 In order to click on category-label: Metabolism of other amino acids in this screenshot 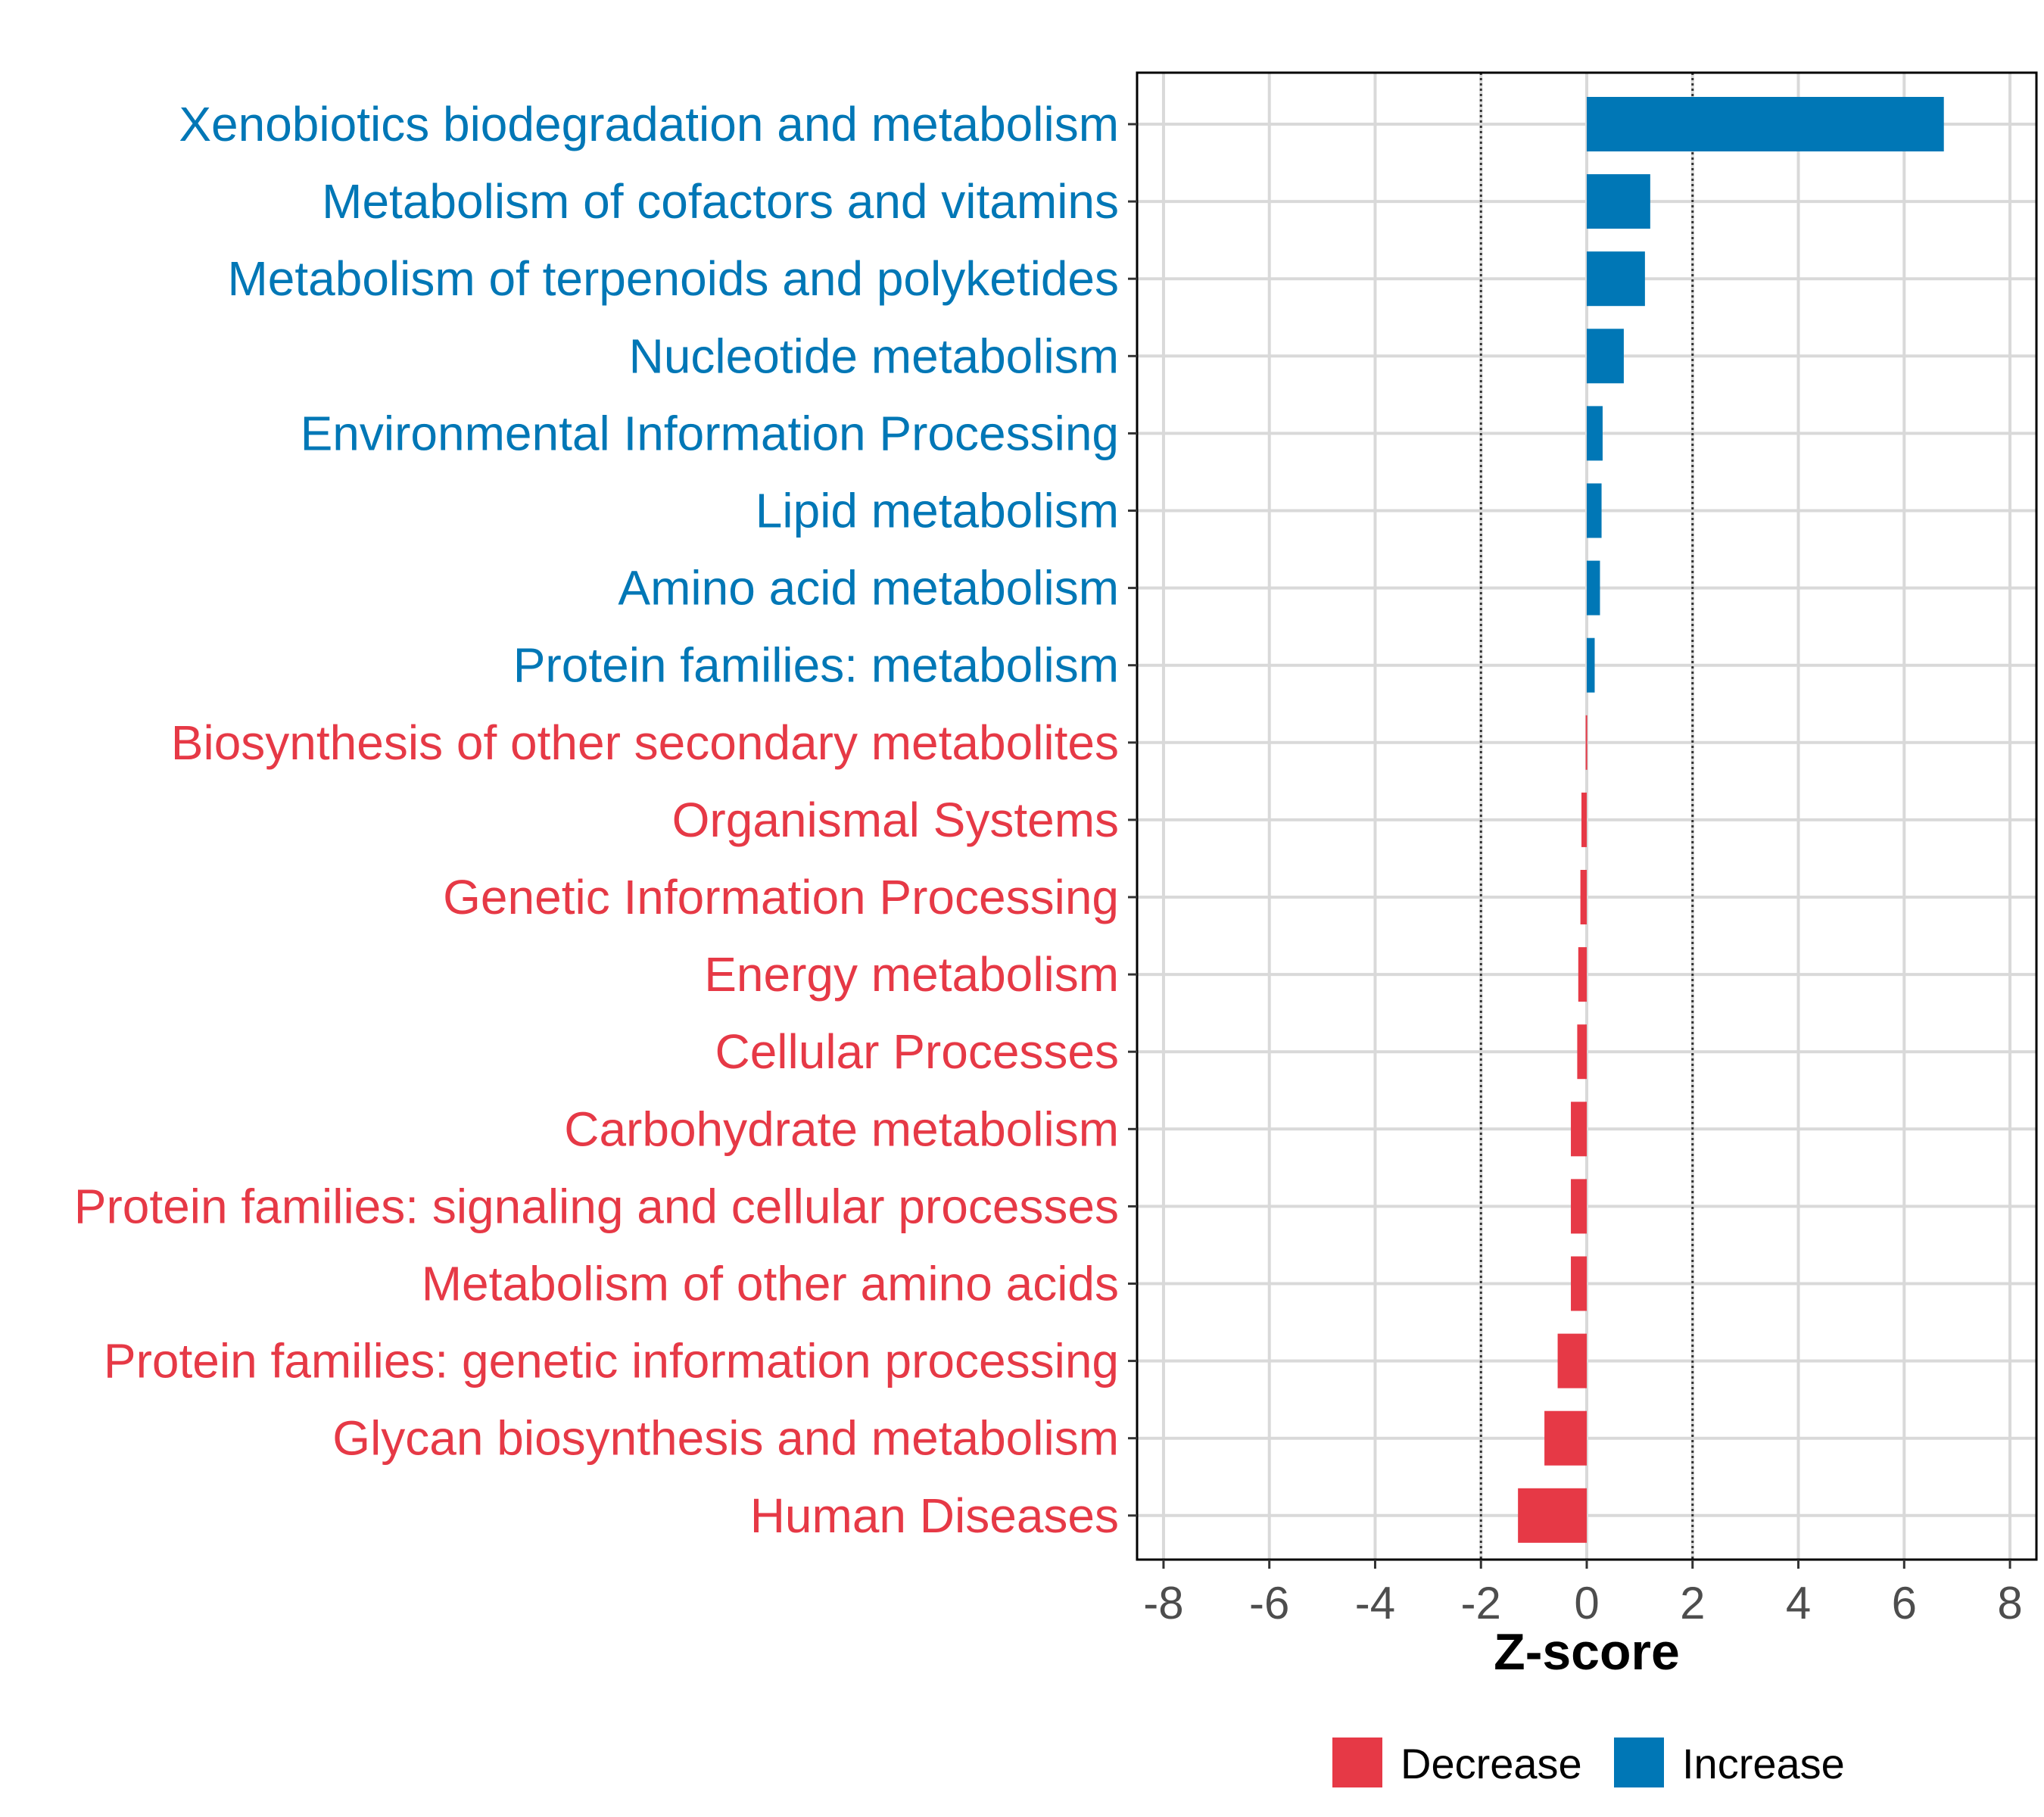, I will do `click(770, 1284)`.